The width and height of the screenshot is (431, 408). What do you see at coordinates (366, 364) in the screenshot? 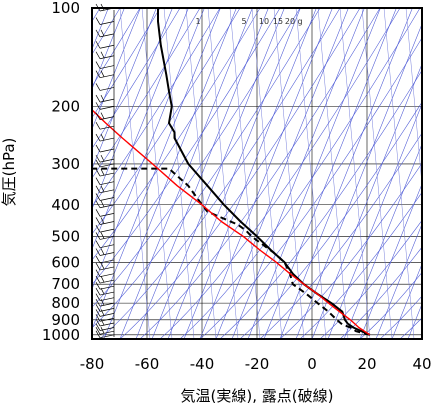
I see `x-tick-label: 20` at bounding box center [366, 364].